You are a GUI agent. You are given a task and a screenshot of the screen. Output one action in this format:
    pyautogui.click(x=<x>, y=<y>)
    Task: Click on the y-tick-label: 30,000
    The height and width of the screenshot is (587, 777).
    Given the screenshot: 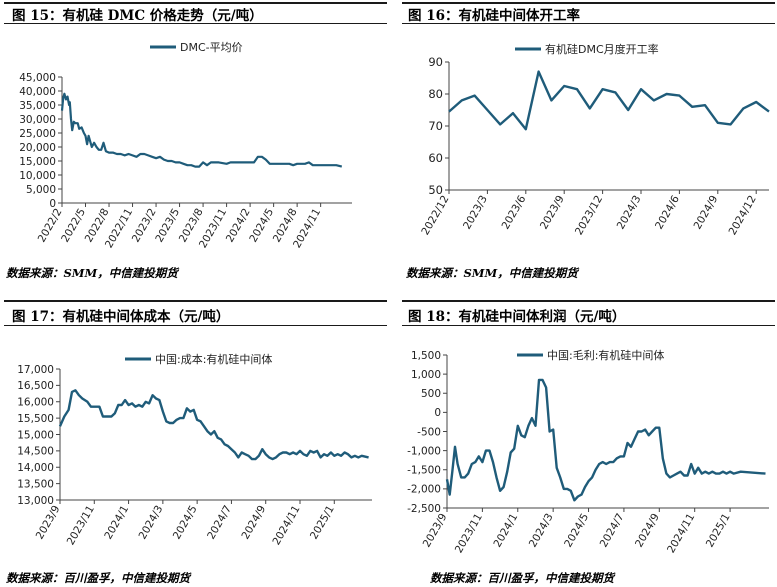 What is the action you would take?
    pyautogui.click(x=37, y=120)
    